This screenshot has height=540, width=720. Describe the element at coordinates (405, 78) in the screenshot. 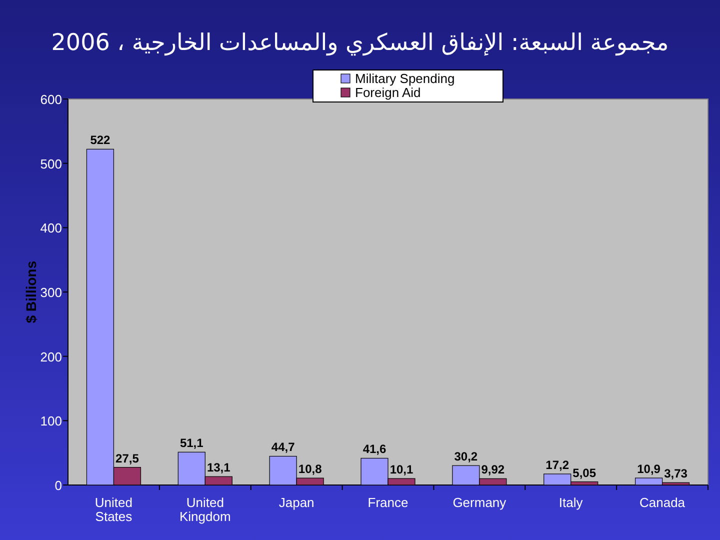

I see `legend-label: Military Spending` at that location.